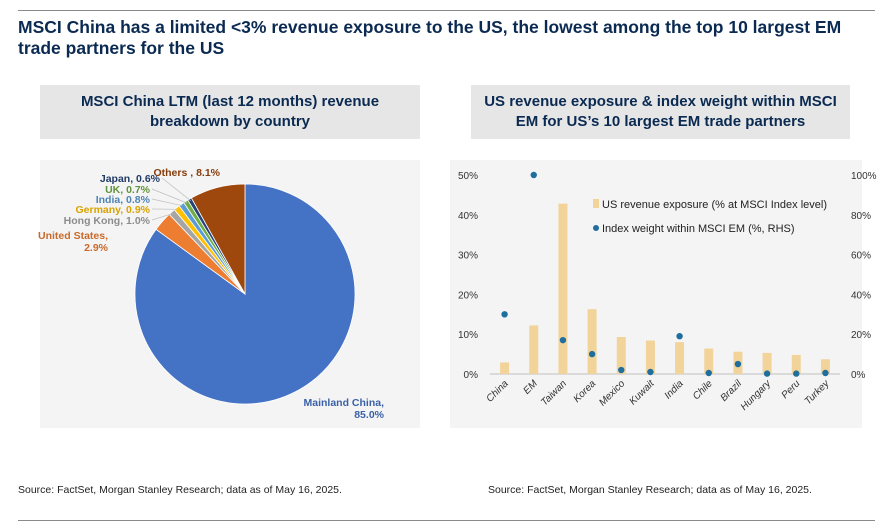 Image resolution: width=893 pixels, height=532 pixels. What do you see at coordinates (497, 391) in the screenshot?
I see `x-tick-label: China` at bounding box center [497, 391].